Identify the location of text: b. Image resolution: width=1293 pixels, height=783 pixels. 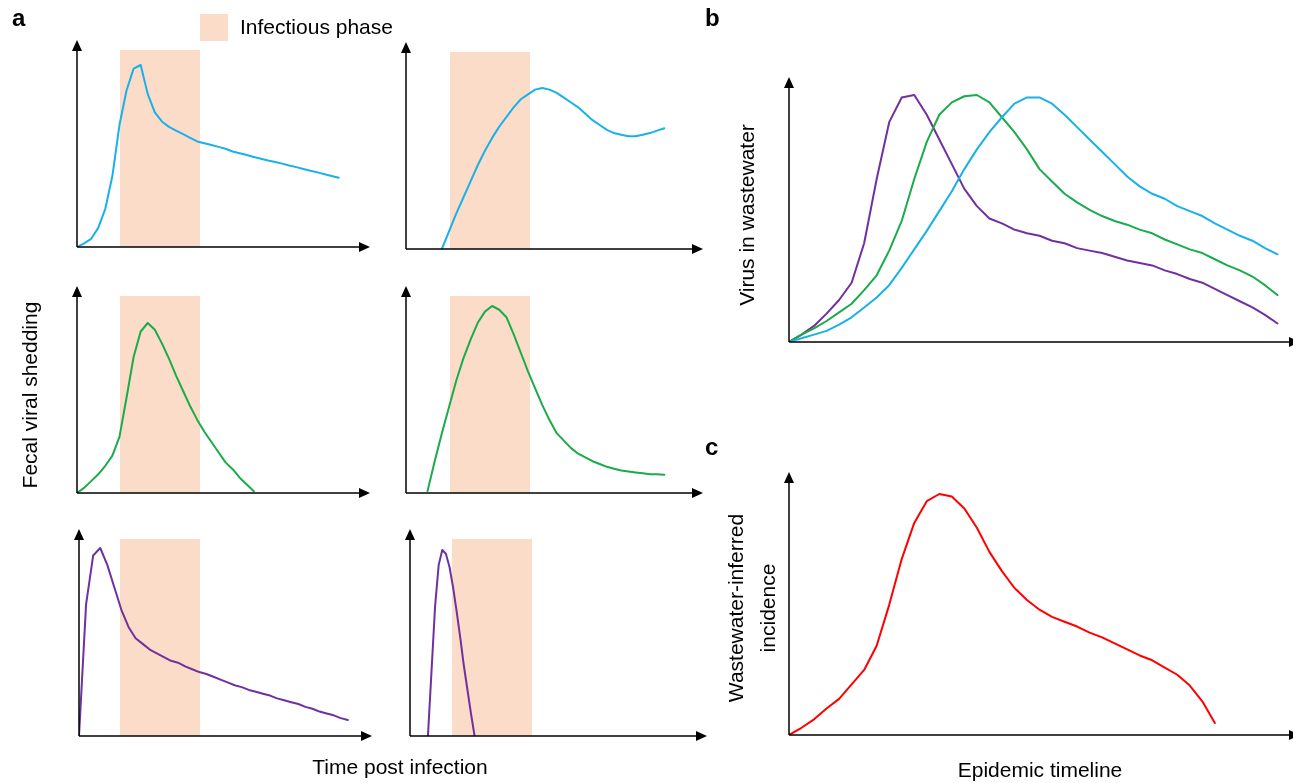
(712, 18).